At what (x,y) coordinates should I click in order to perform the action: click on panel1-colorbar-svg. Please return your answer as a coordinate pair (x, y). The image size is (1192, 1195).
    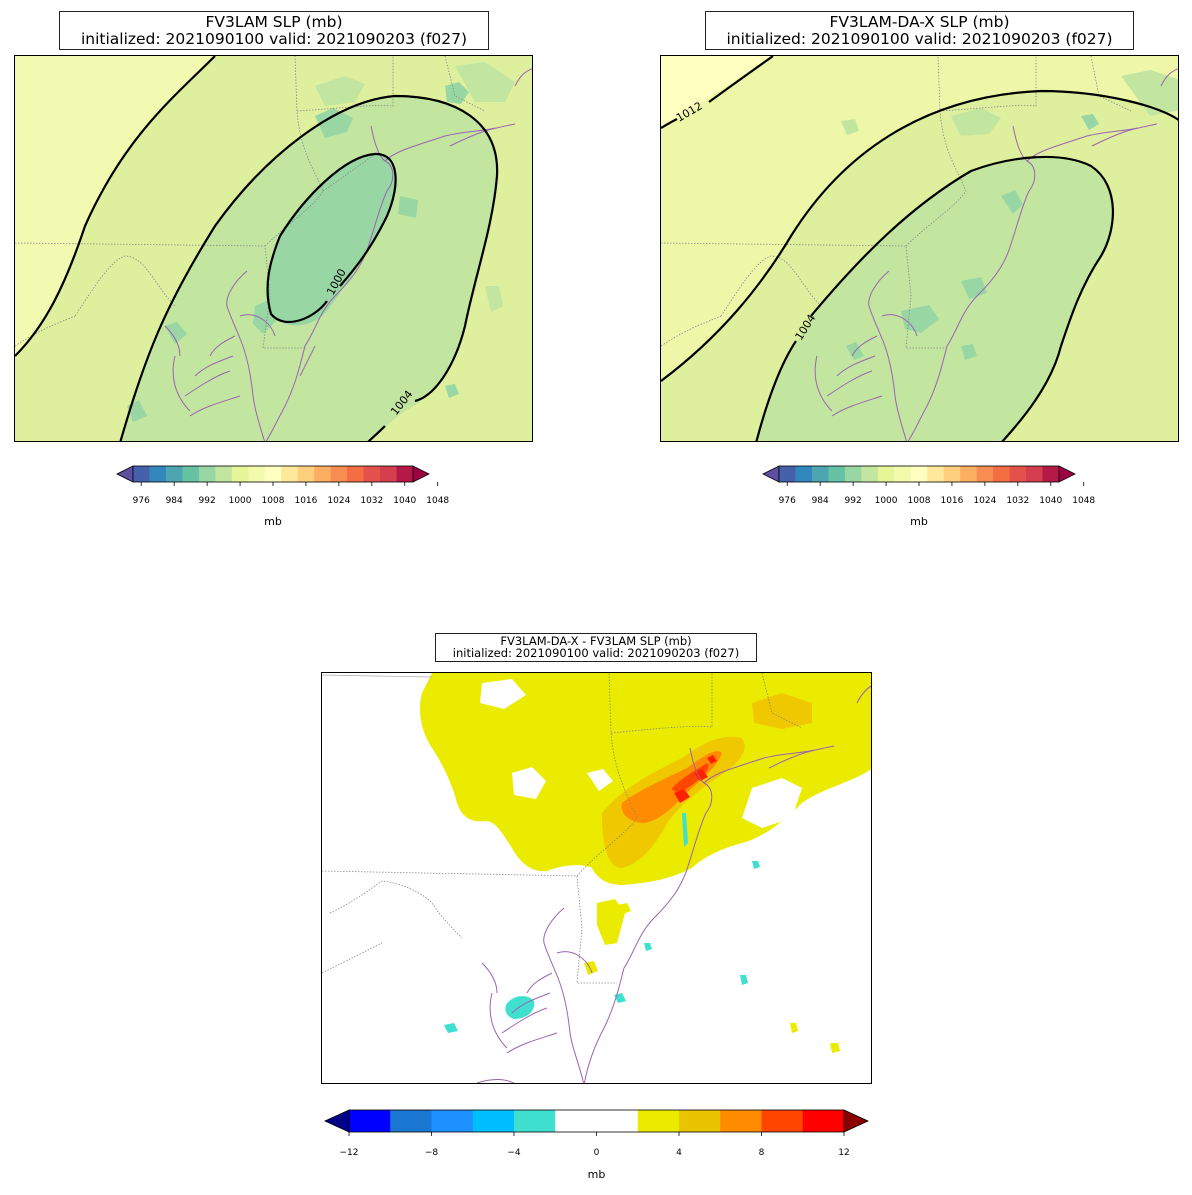
    Looking at the image, I should click on (277, 475).